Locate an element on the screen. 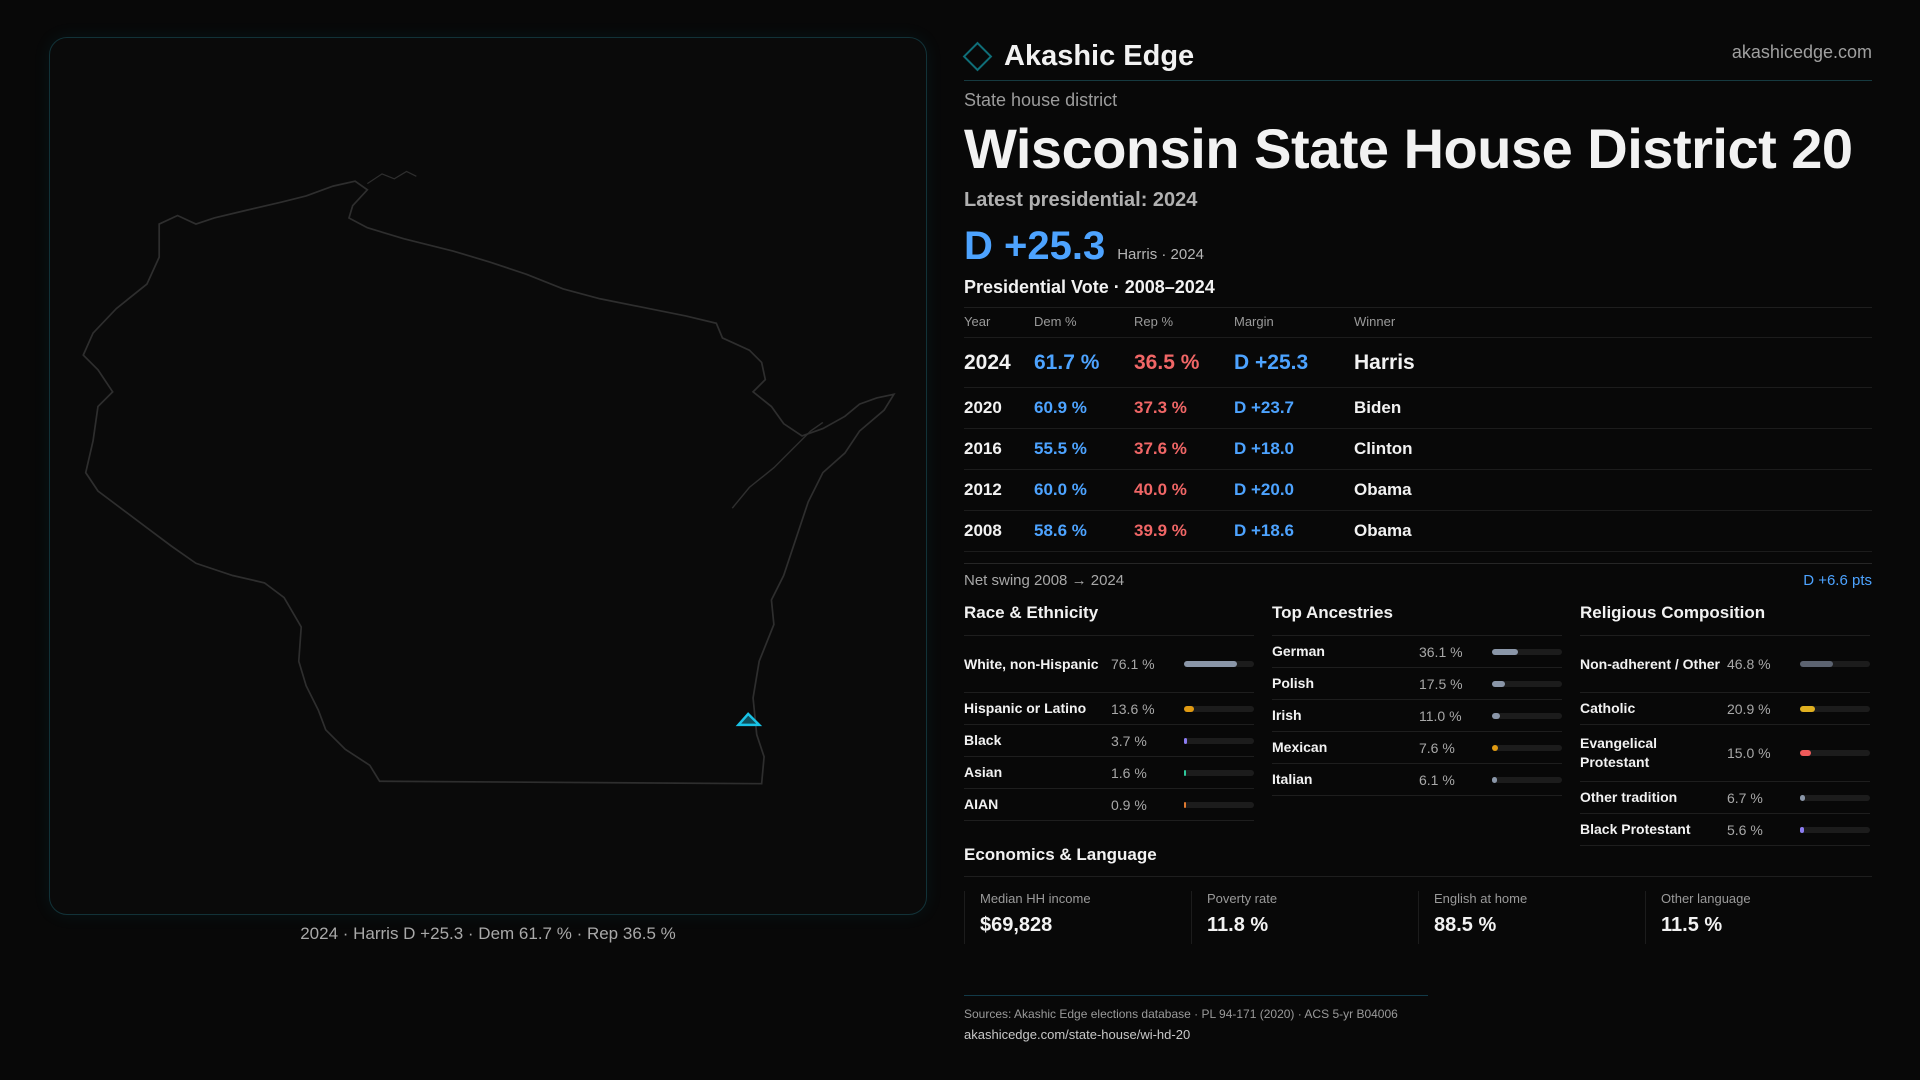 Image resolution: width=1920 pixels, height=1080 pixels. stat-row: Mexican 7.6 % is located at coordinates (1417, 748).